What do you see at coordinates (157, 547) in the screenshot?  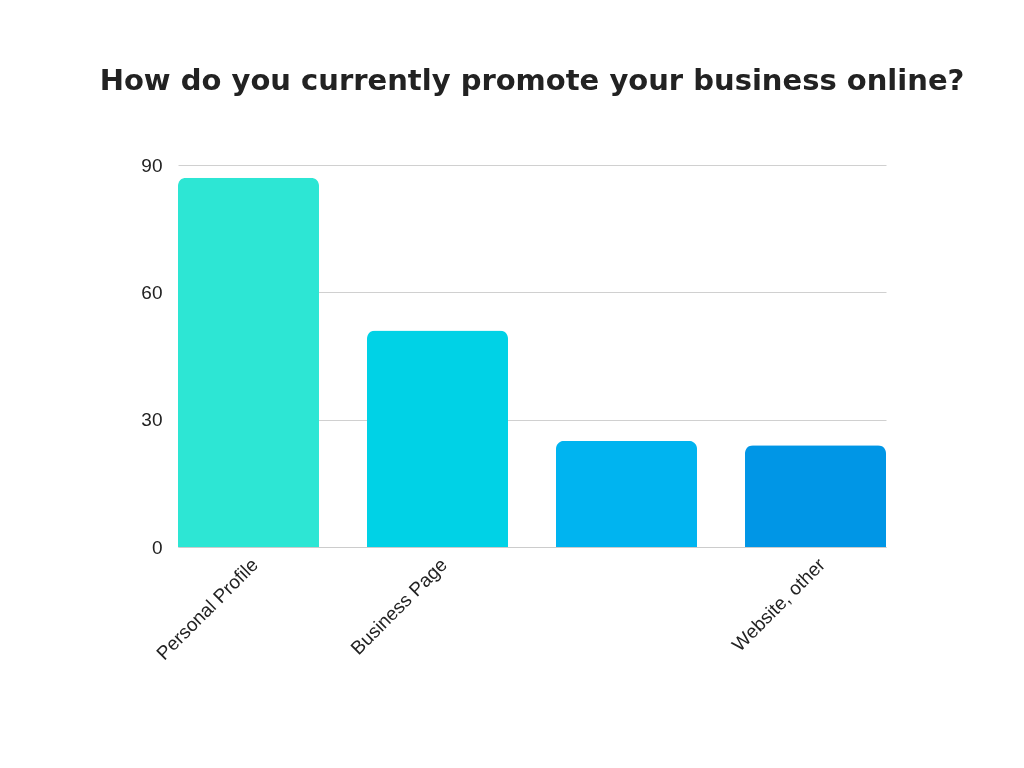 I see `y-tick-label: 0` at bounding box center [157, 547].